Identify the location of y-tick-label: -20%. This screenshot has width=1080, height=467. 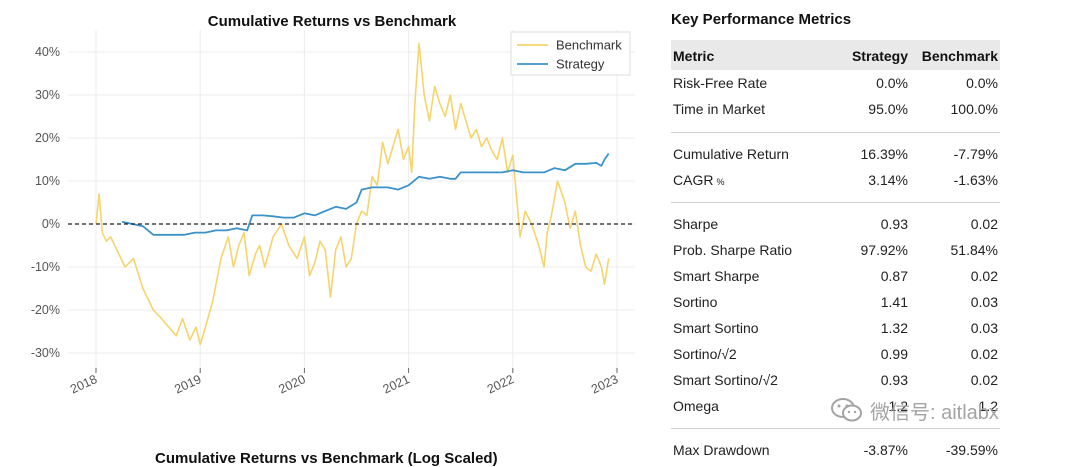
(45, 310).